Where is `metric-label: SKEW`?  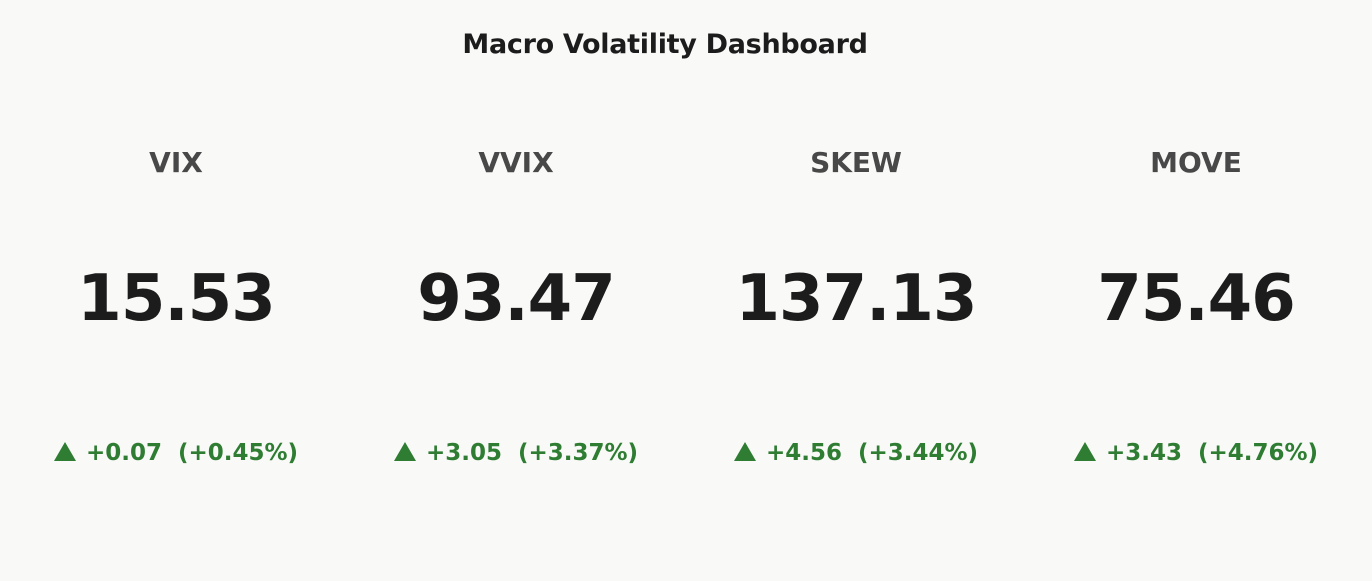 metric-label: SKEW is located at coordinates (856, 162).